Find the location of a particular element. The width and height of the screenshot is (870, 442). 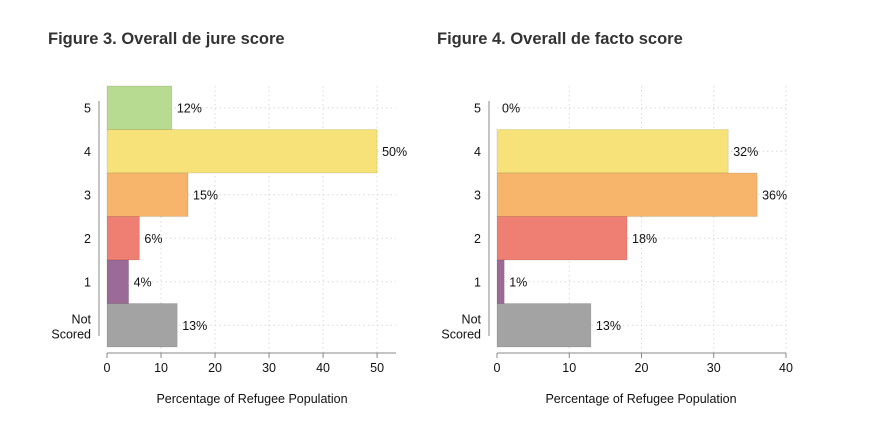

data-label-1: 32% is located at coordinates (745, 152).